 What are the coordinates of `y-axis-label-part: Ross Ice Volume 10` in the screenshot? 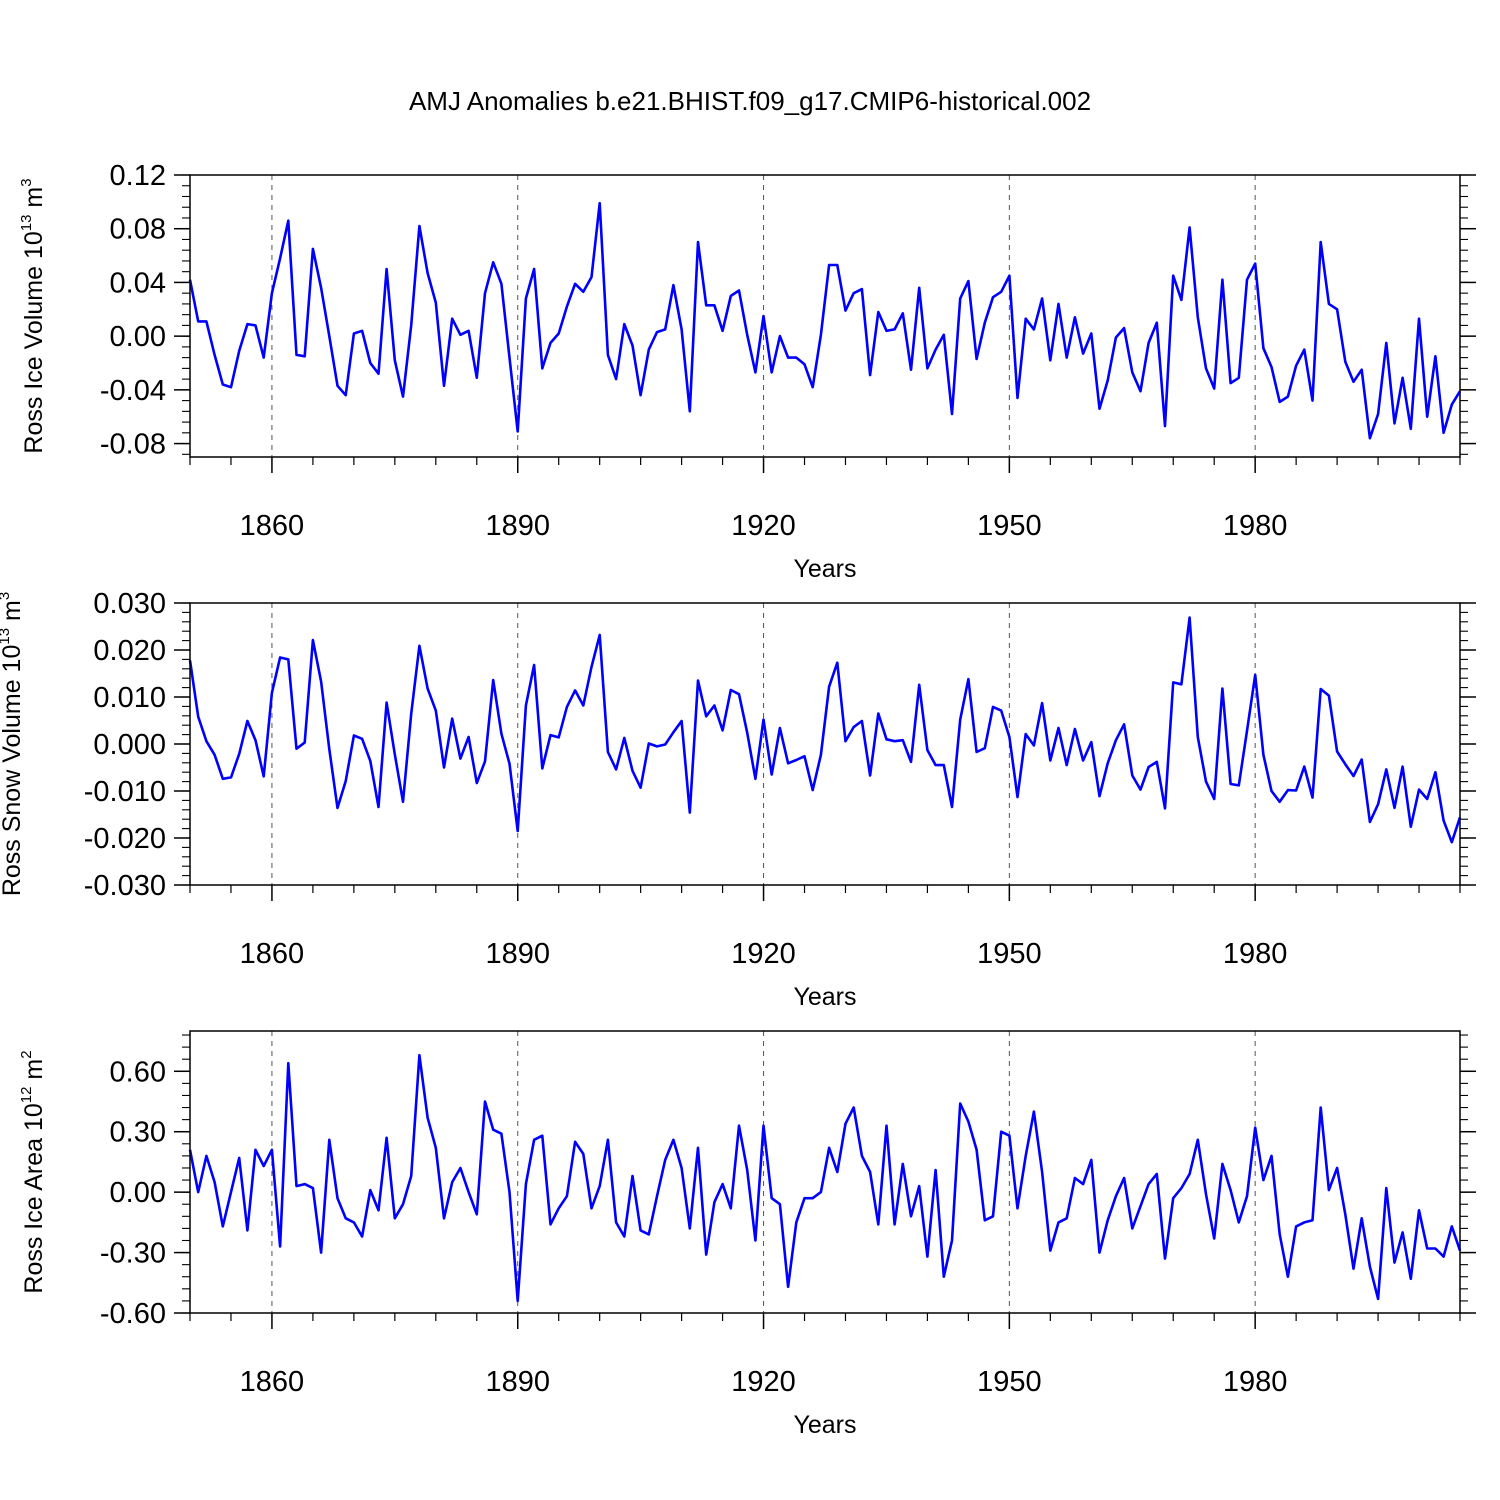 It's located at (34, 342).